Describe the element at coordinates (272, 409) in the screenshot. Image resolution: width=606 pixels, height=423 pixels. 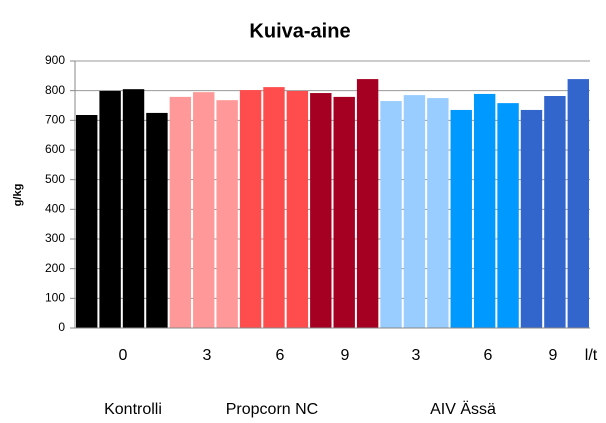
I see `group-label: Propcorn NC` at that location.